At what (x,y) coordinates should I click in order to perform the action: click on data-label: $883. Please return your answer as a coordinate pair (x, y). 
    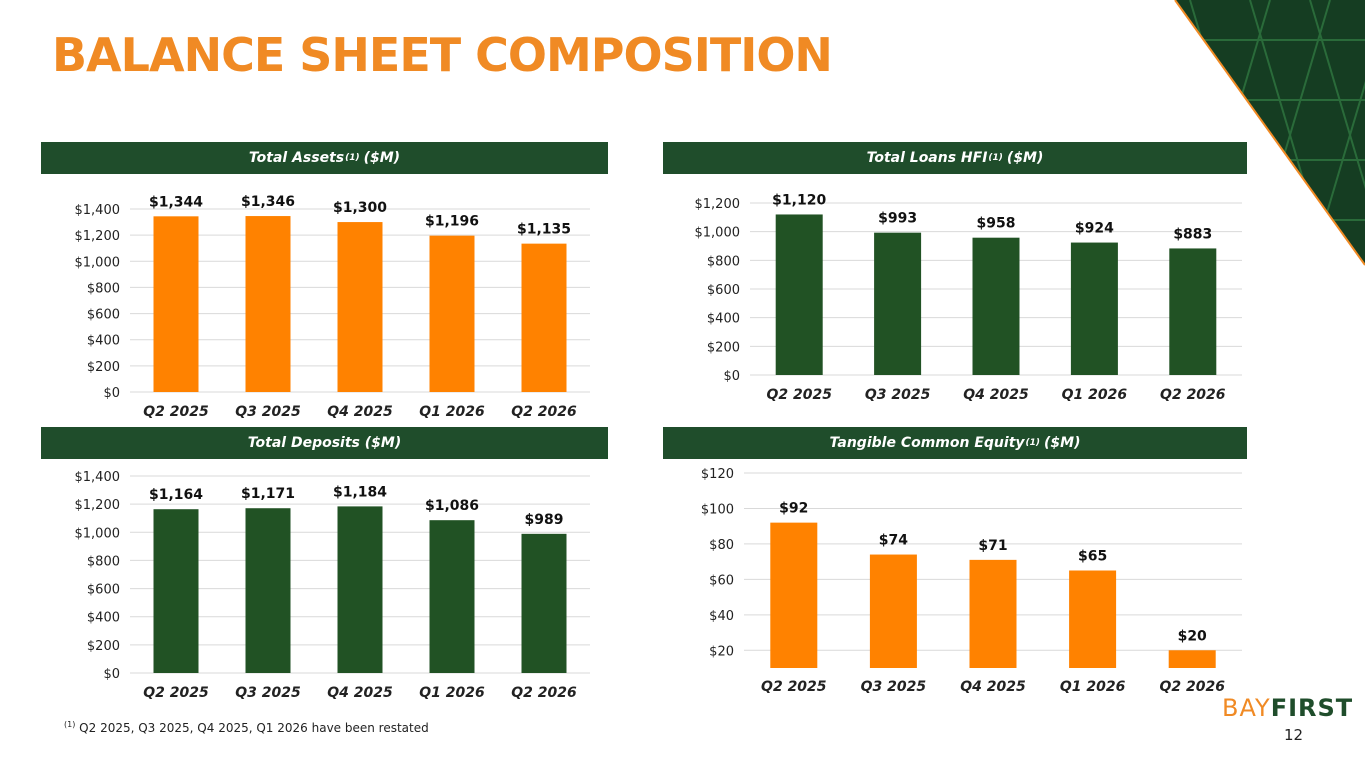
    Looking at the image, I should click on (1192, 234).